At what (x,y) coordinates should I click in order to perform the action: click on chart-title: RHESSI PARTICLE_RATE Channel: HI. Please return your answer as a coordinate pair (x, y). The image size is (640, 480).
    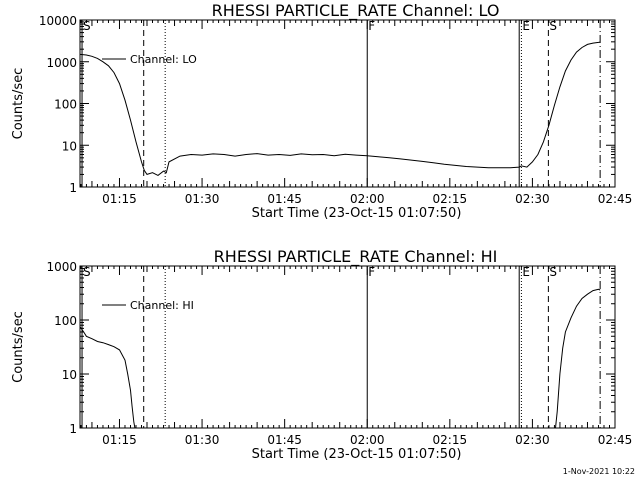
    Looking at the image, I should click on (356, 257).